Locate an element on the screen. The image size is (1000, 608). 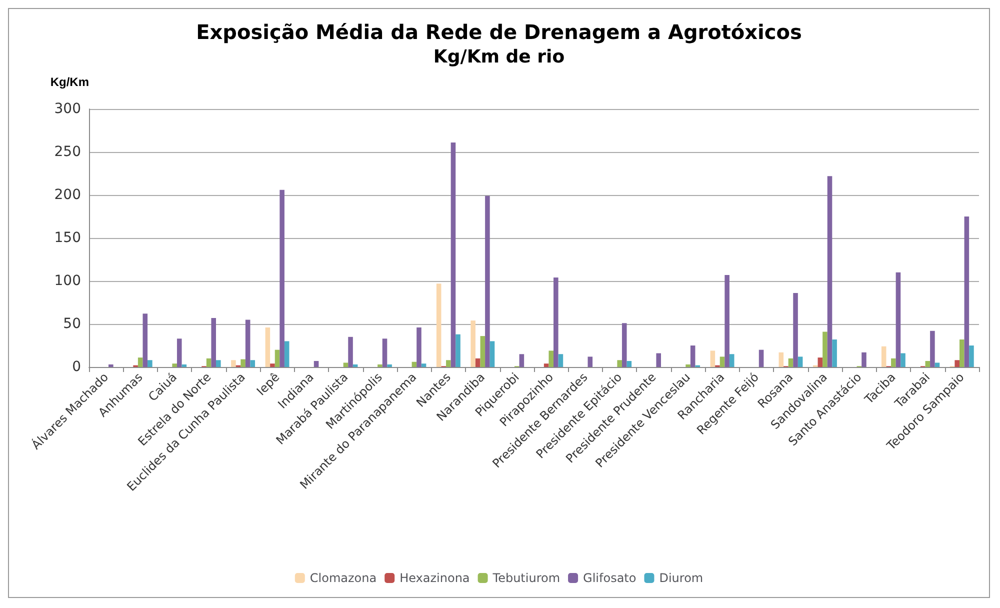
legend-label: Hexazinona is located at coordinates (435, 578).